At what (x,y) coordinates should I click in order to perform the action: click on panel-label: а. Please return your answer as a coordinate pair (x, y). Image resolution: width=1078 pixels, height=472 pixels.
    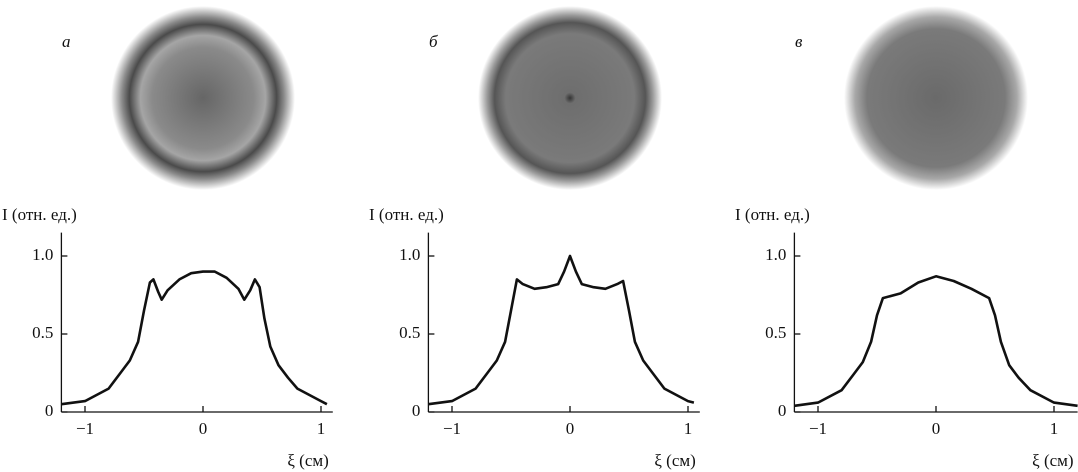
    Looking at the image, I should click on (66, 41).